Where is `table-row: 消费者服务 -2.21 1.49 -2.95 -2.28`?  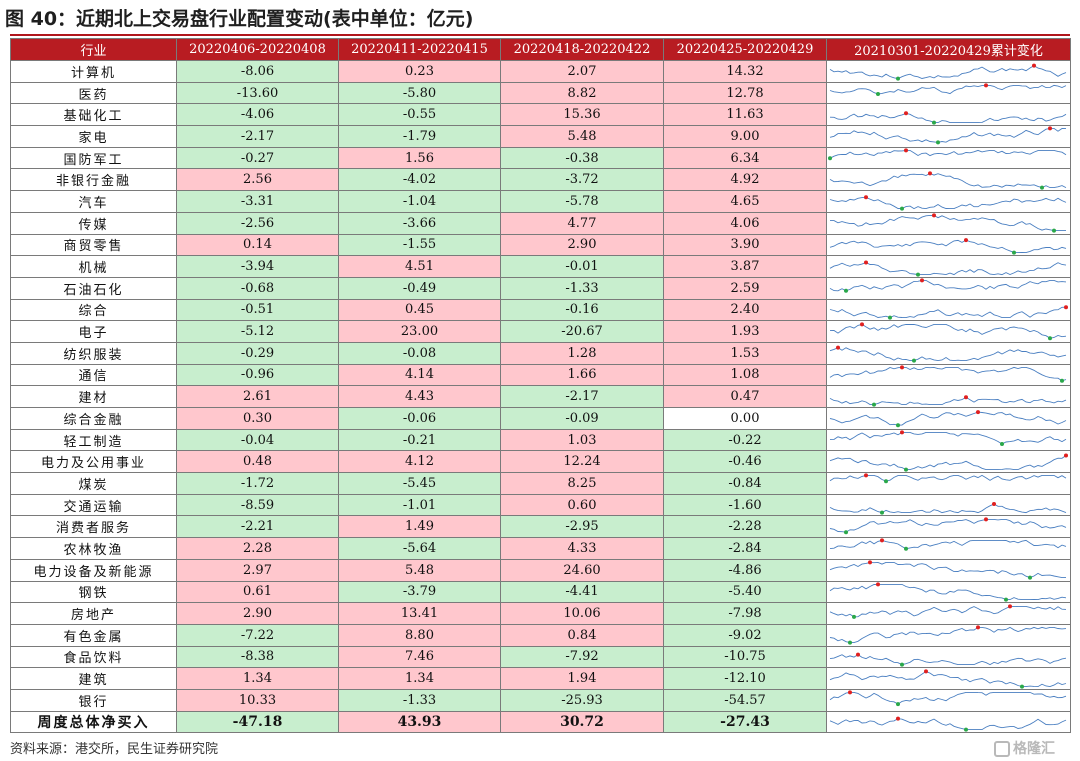
table-row: 消费者服务 -2.21 1.49 -2.95 -2.28 is located at coordinates (540, 527).